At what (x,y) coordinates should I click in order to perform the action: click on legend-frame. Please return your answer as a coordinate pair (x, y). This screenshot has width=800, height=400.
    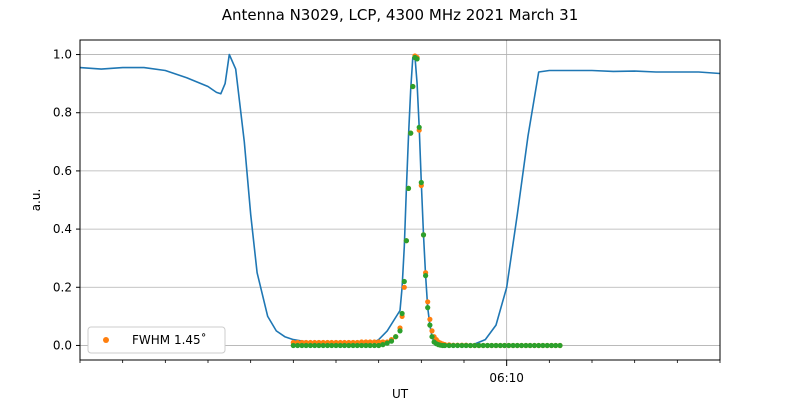
    Looking at the image, I should click on (156, 340).